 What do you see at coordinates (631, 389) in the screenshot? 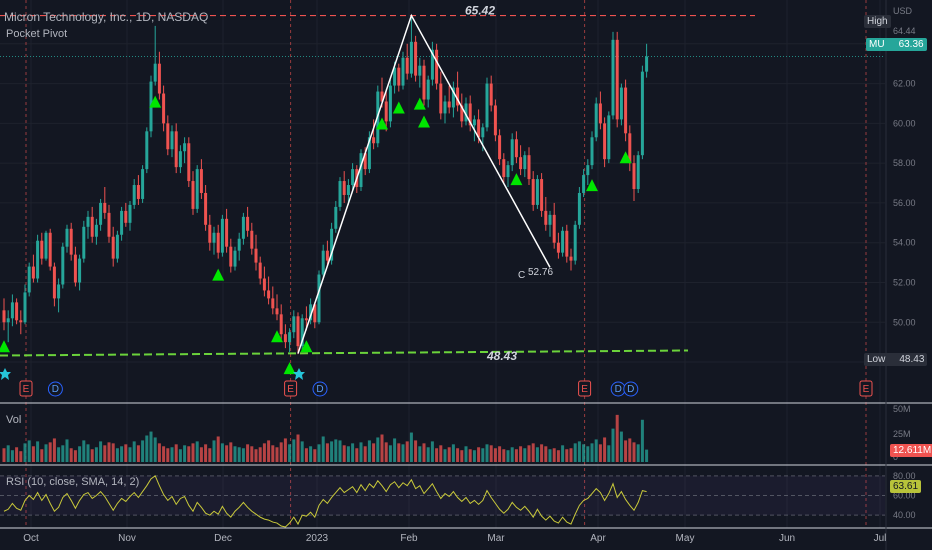
I see `dividend-marker` at bounding box center [631, 389].